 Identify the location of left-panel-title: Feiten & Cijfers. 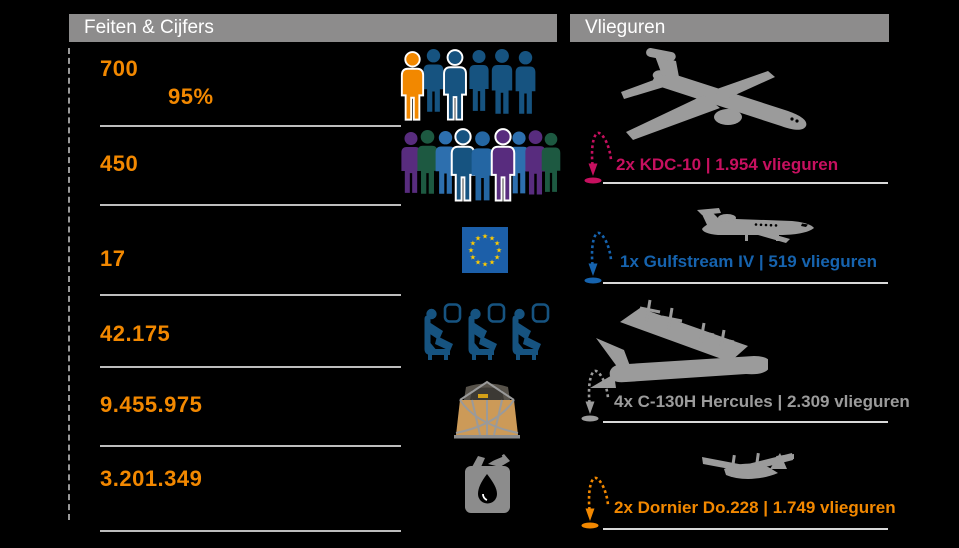
(313, 28).